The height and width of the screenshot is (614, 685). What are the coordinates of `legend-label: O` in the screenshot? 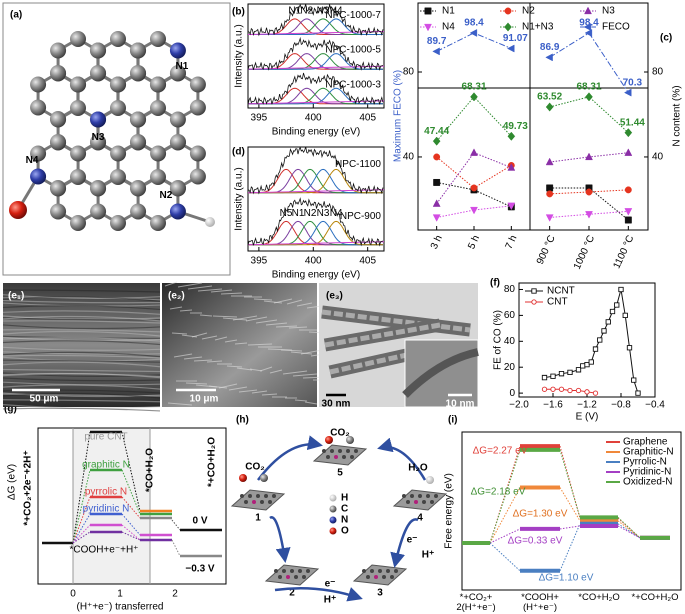 It's located at (345, 531).